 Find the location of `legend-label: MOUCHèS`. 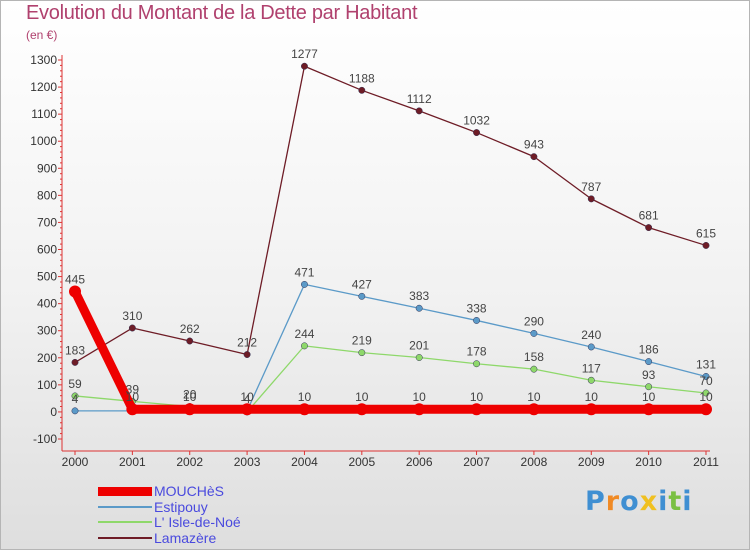

legend-label: MOUCHèS is located at coordinates (189, 491).